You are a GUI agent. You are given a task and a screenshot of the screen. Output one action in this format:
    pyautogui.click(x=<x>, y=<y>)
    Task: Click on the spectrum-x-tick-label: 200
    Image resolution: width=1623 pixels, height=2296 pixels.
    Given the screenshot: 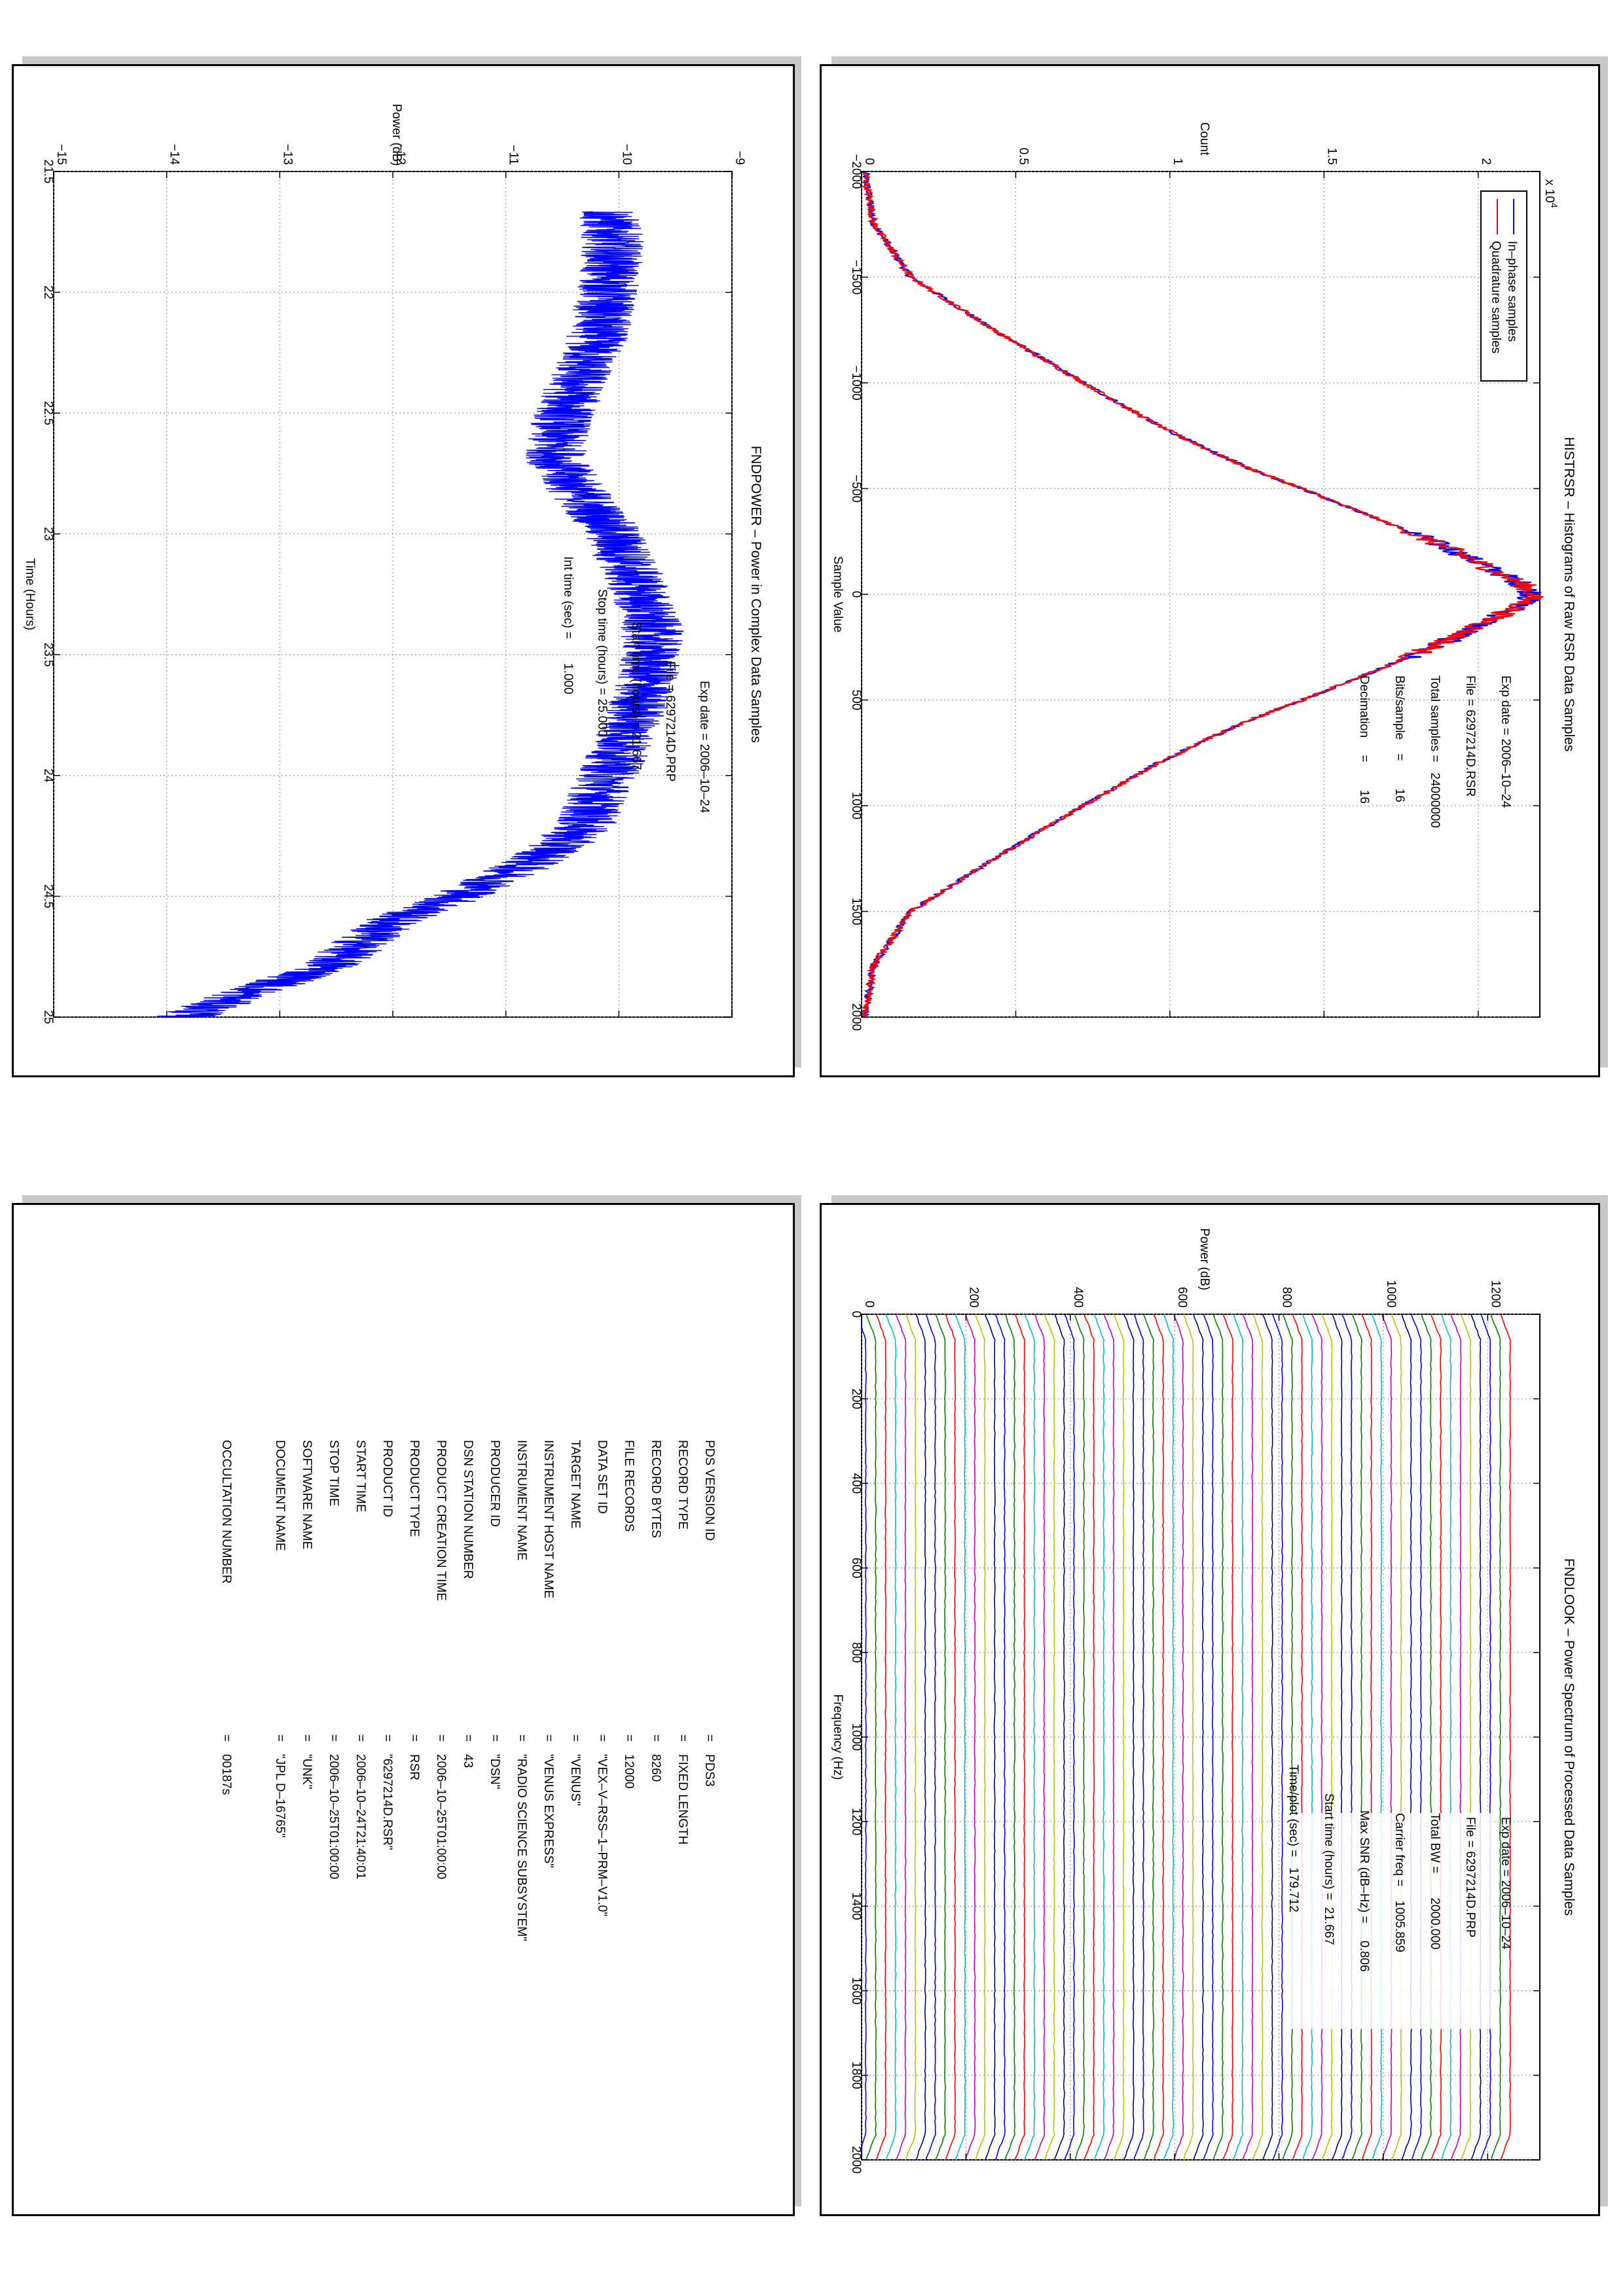 What is the action you would take?
    pyautogui.click(x=856, y=1398)
    